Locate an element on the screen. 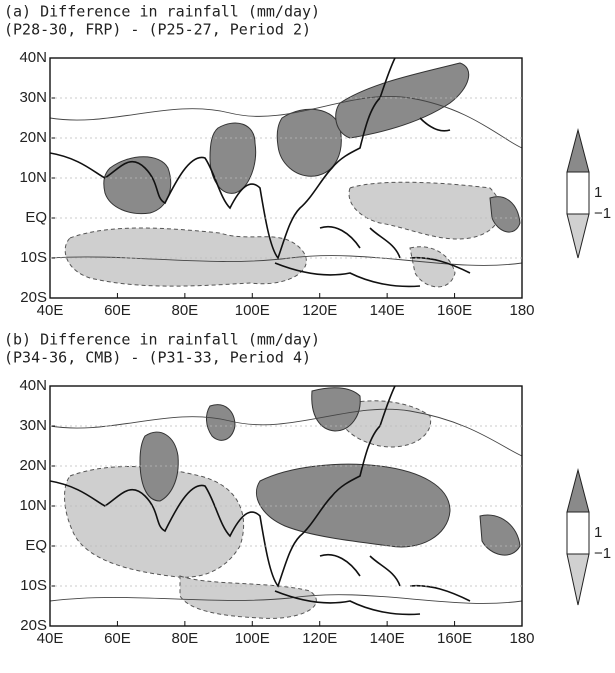 The height and width of the screenshot is (673, 615). panel-title: (b) Difference in rainfall (mm/day) is located at coordinates (162, 340).